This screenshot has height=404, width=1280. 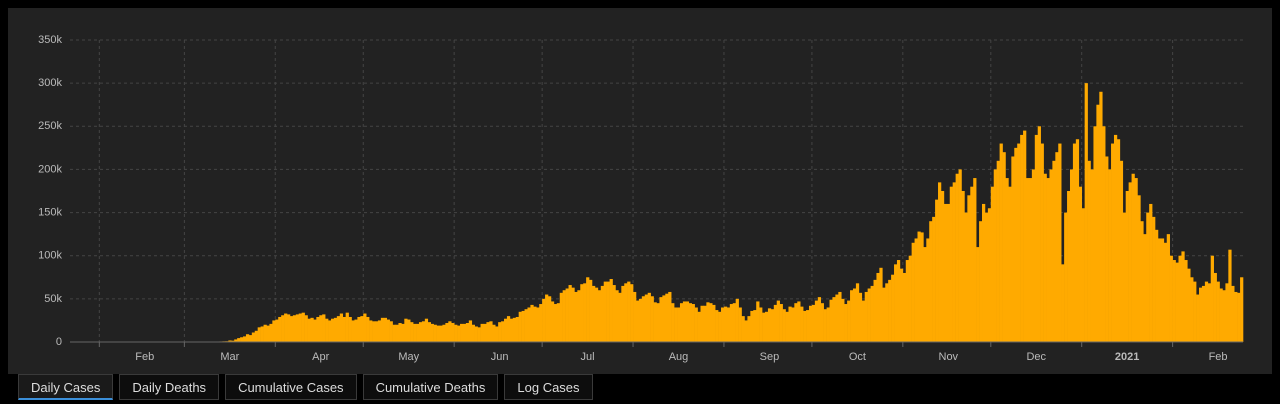 I want to click on y-tick-label: 250k, so click(x=50, y=126).